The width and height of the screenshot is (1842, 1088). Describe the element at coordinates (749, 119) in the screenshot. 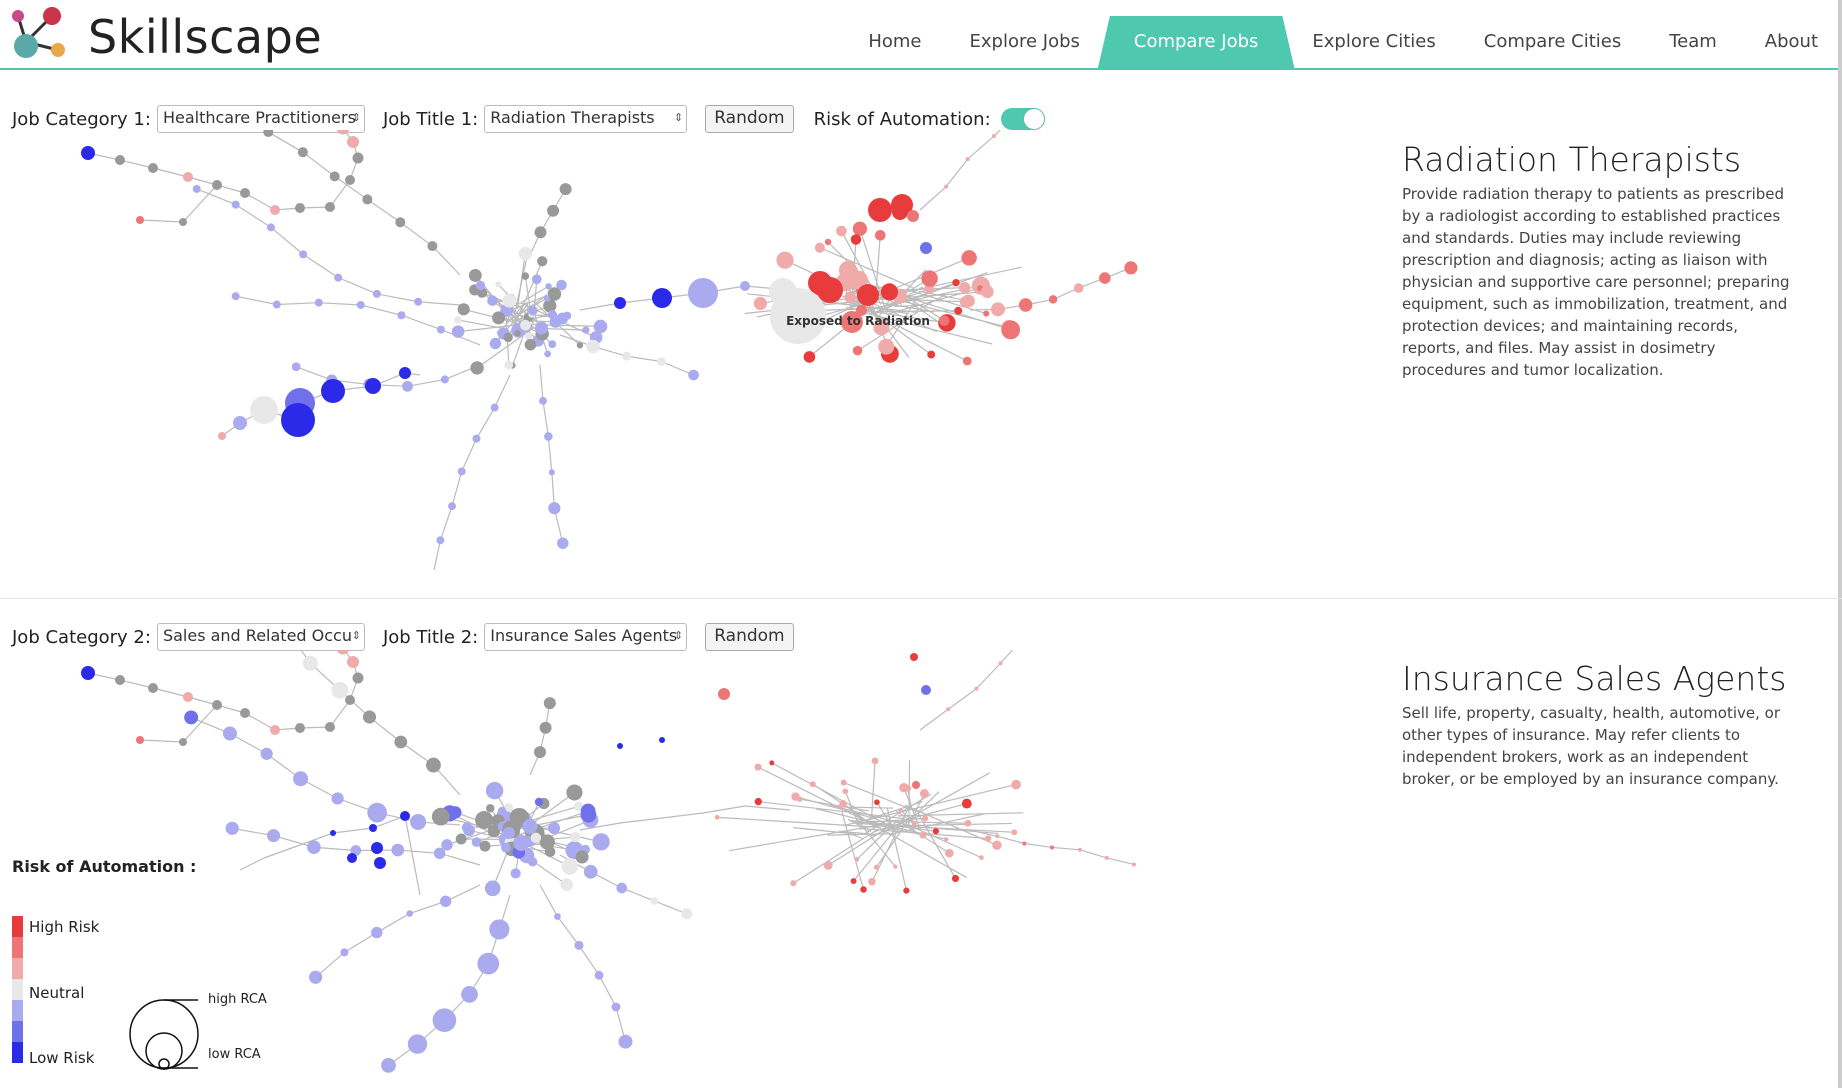

I see `random-1-button: Random` at that location.